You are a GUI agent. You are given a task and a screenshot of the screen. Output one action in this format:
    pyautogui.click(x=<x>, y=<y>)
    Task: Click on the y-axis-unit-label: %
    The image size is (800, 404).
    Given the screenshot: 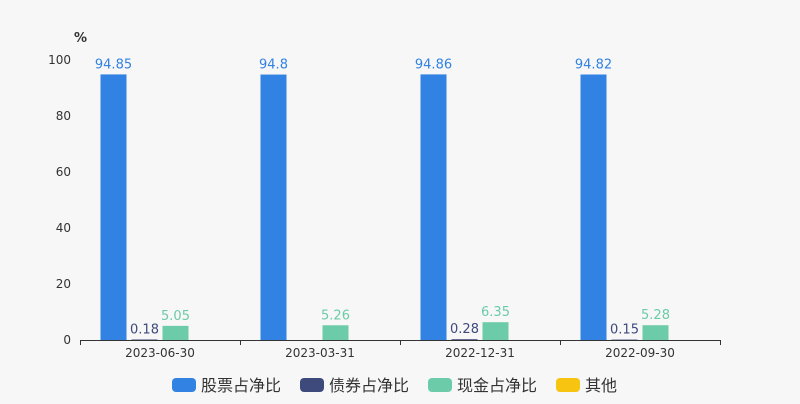 What is the action you would take?
    pyautogui.click(x=80, y=38)
    